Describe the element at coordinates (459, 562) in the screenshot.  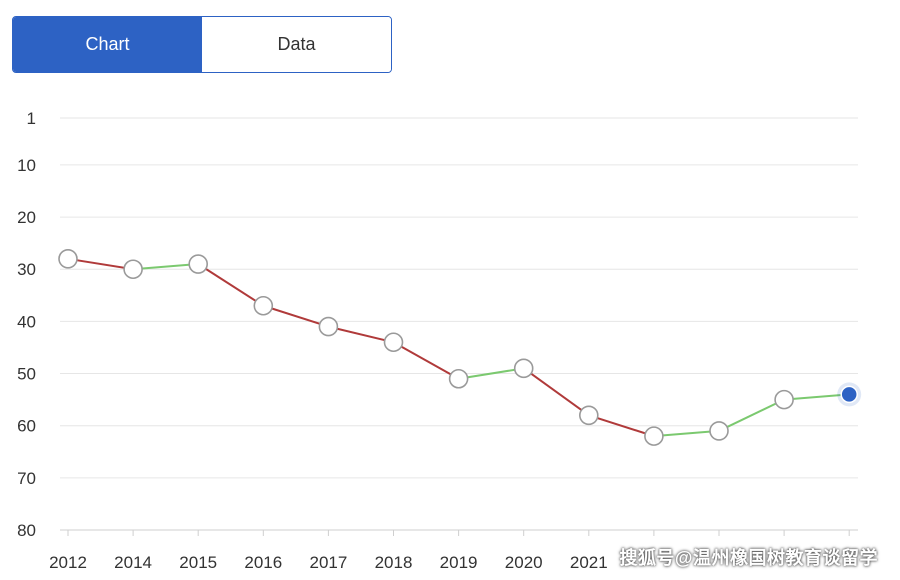
I see `x-tick-label: 2019` at that location.